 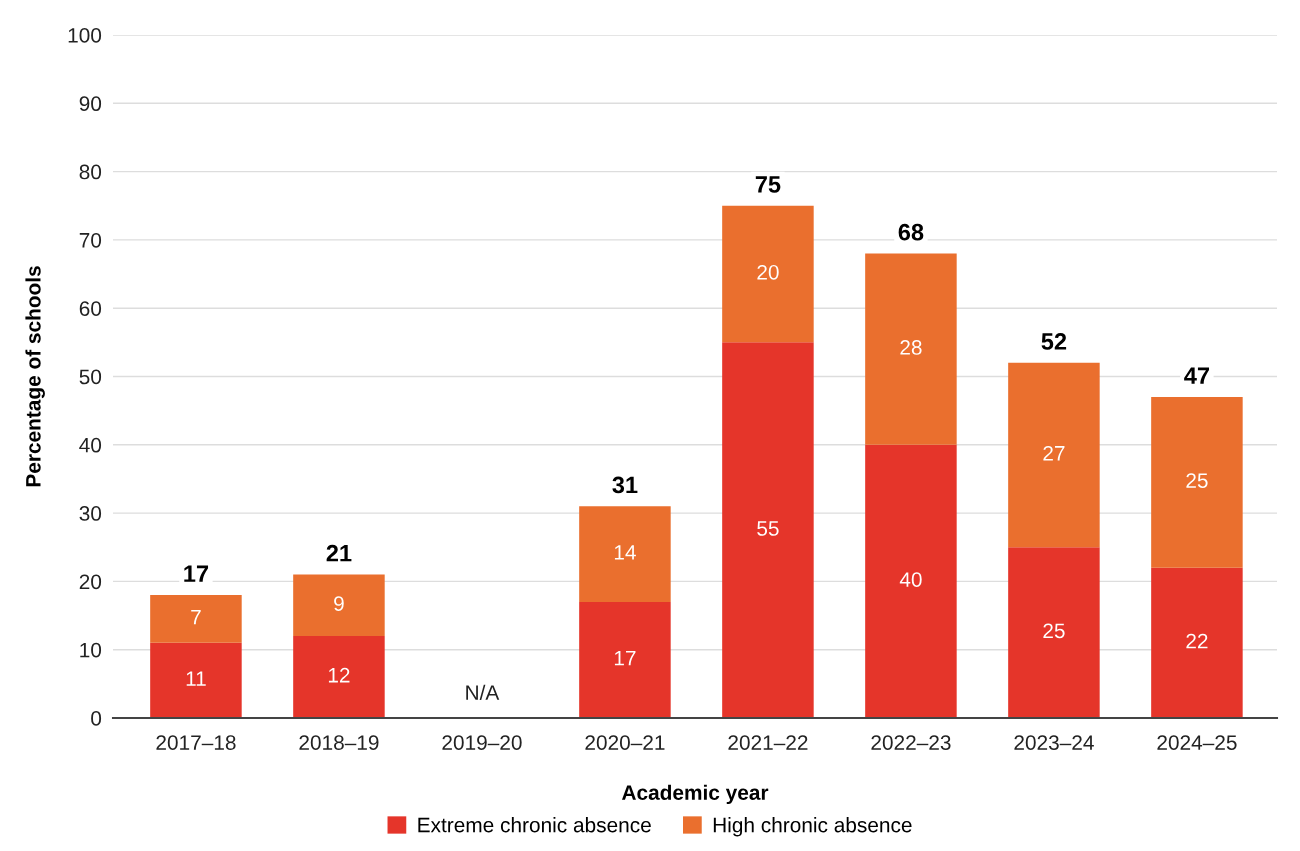 I want to click on y-tick-label: 0, so click(x=96, y=718).